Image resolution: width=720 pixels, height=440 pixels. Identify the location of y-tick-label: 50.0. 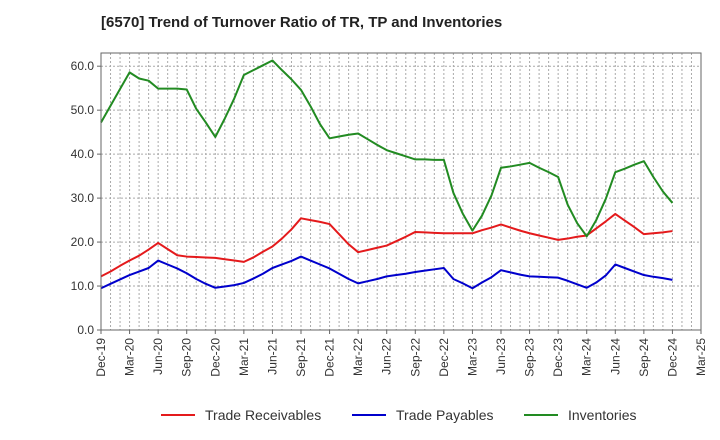
(83, 110).